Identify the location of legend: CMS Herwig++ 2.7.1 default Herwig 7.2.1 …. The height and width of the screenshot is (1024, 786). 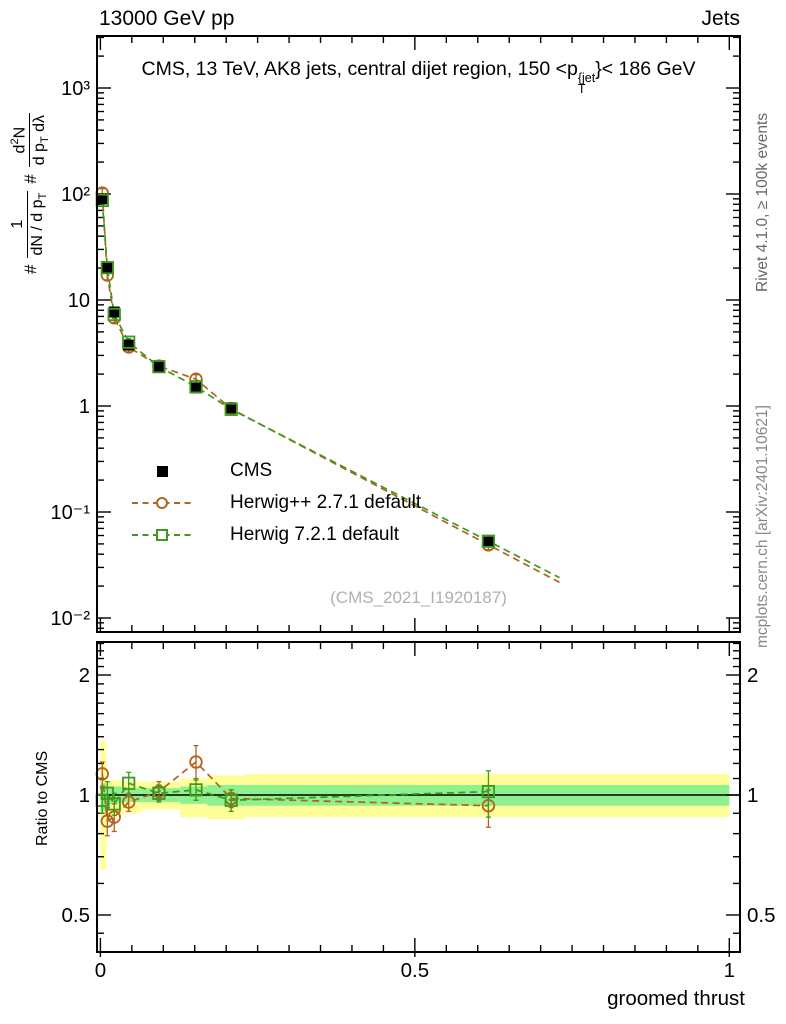
(276, 503).